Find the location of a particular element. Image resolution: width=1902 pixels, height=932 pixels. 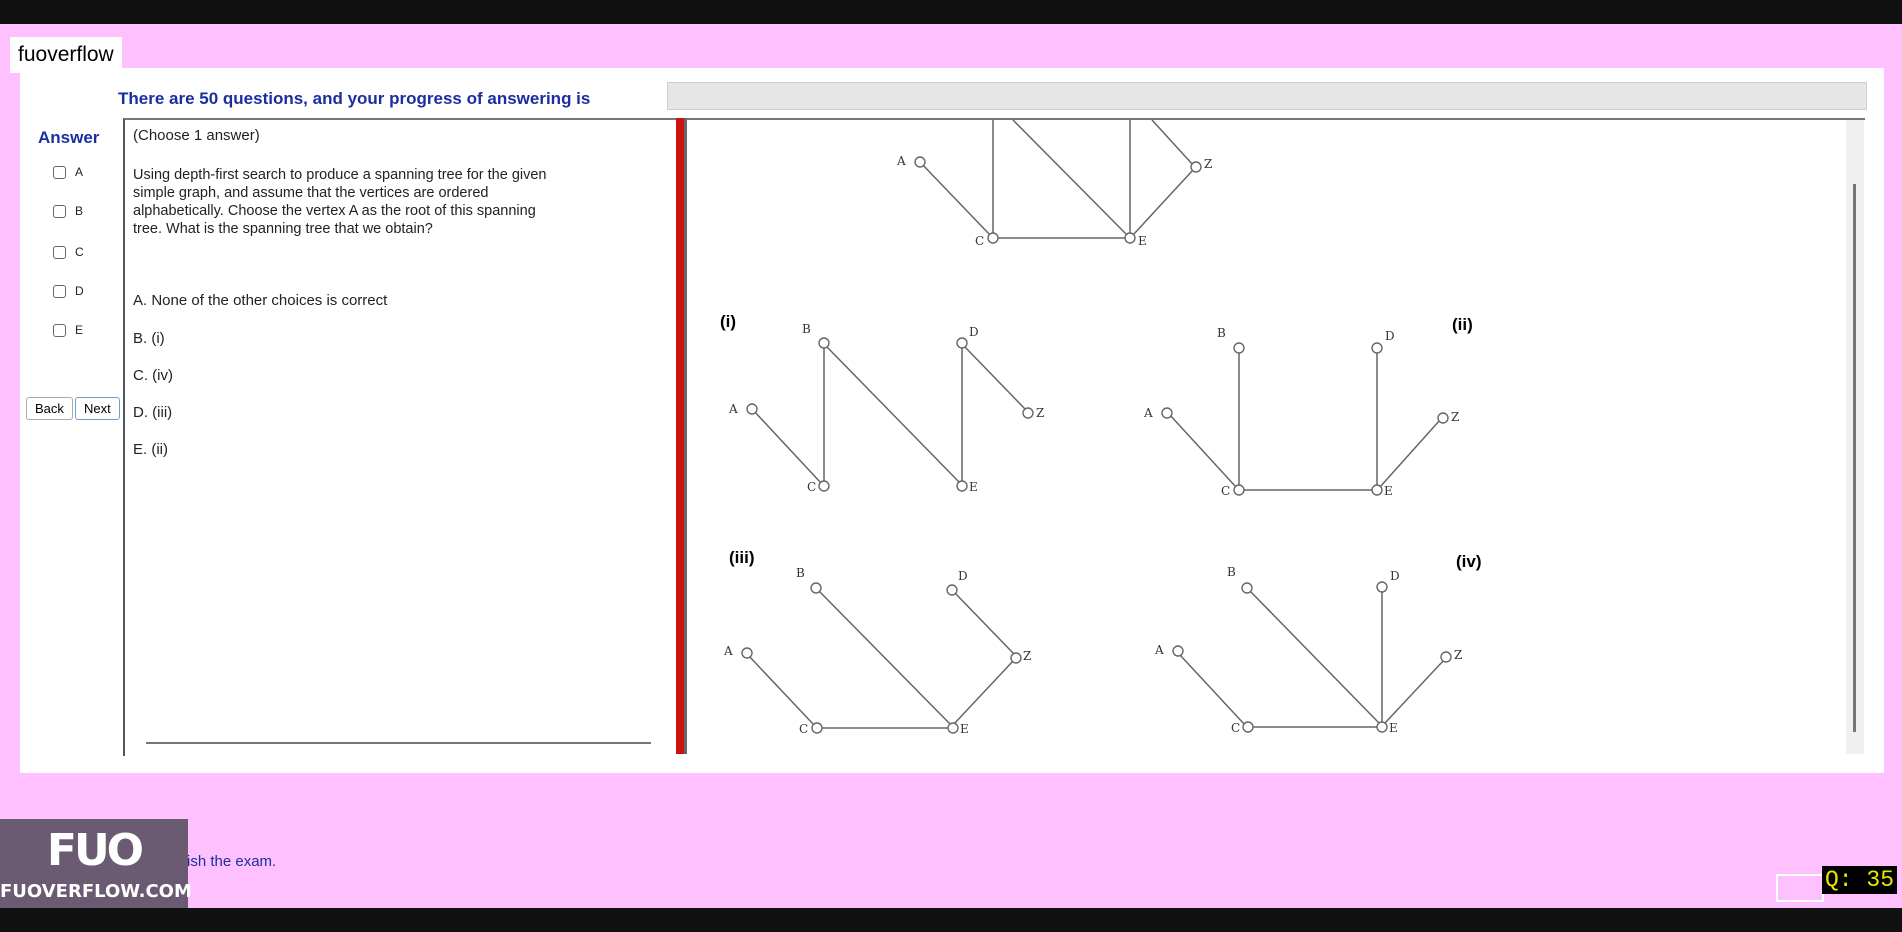

choice-c: C. (iv) is located at coordinates (153, 375).